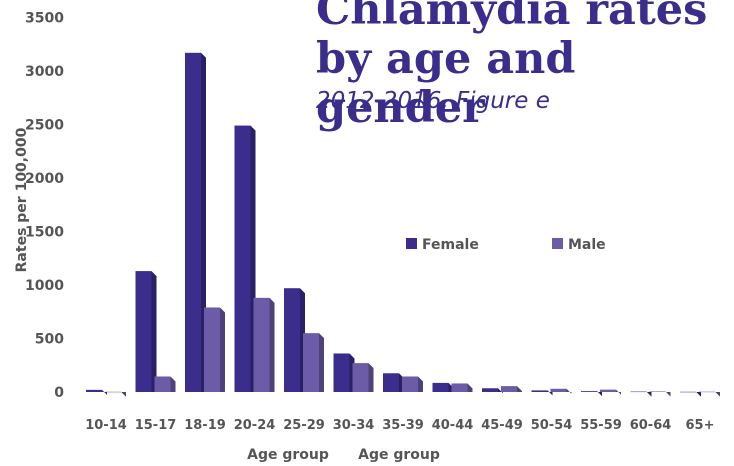  I want to click on x-tick-label: 55-59, so click(601, 425).